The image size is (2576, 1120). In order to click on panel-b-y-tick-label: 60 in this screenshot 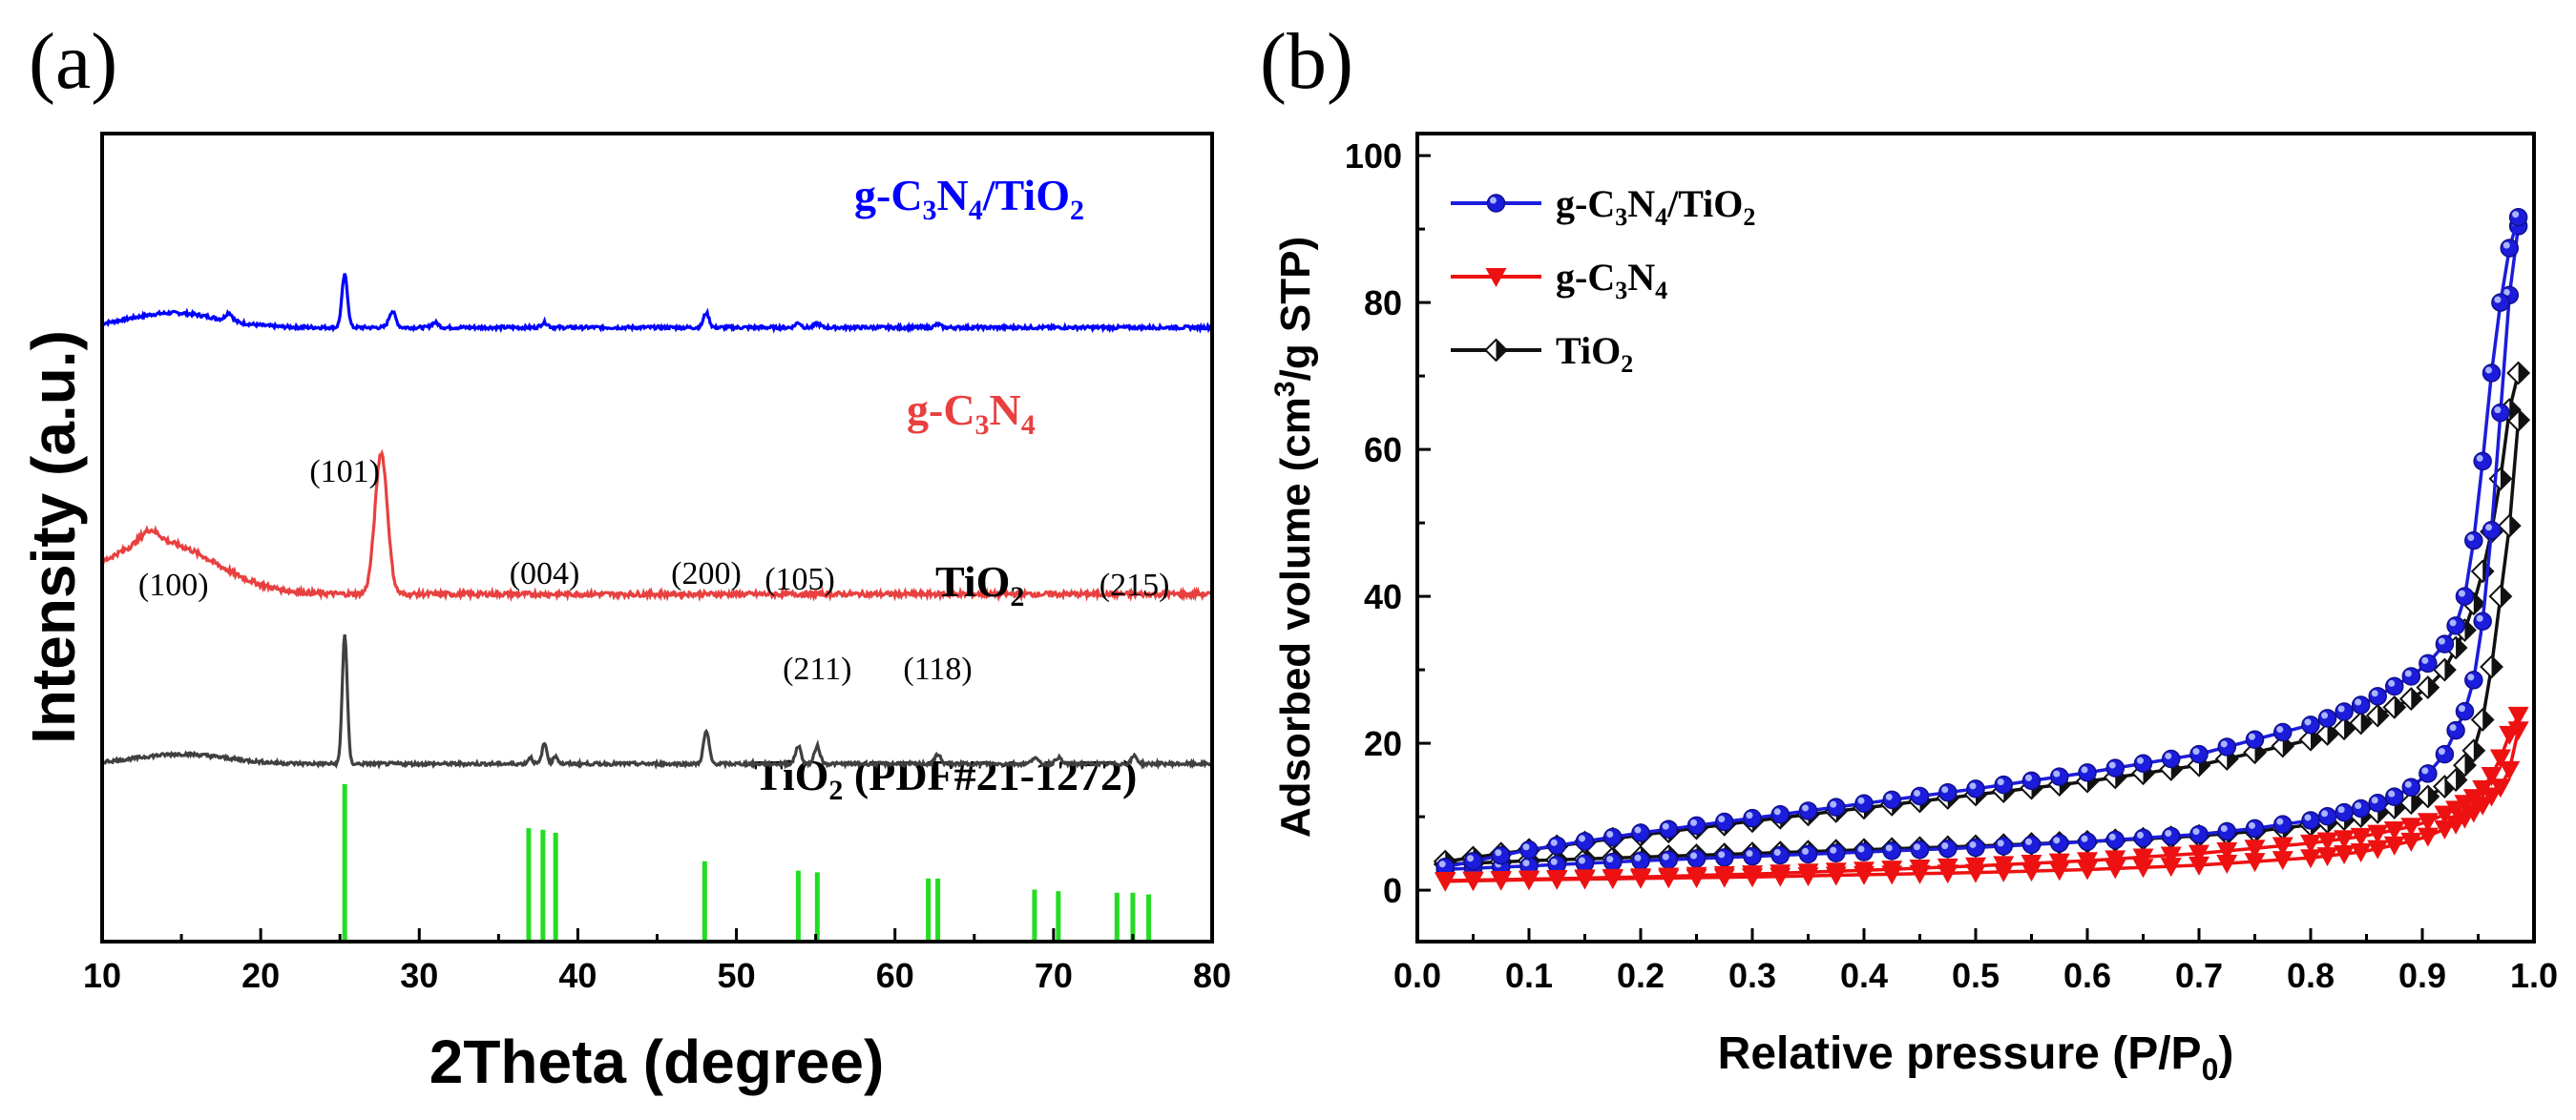, I will do `click(1383, 450)`.